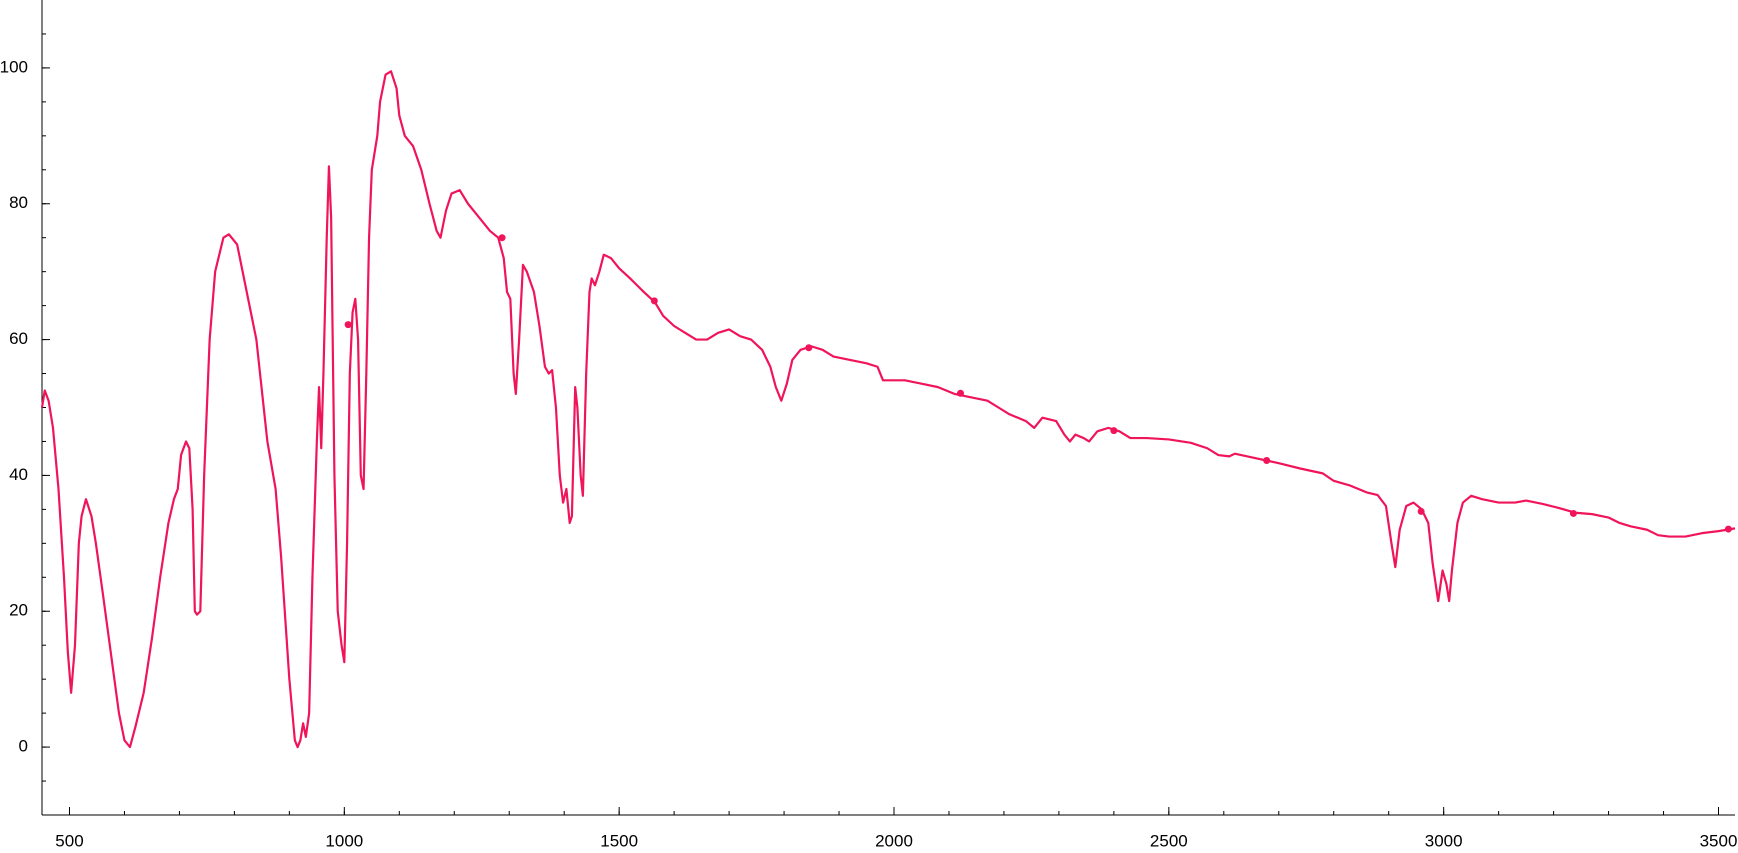  Describe the element at coordinates (1444, 840) in the screenshot. I see `x-tick-label: 3000` at that location.